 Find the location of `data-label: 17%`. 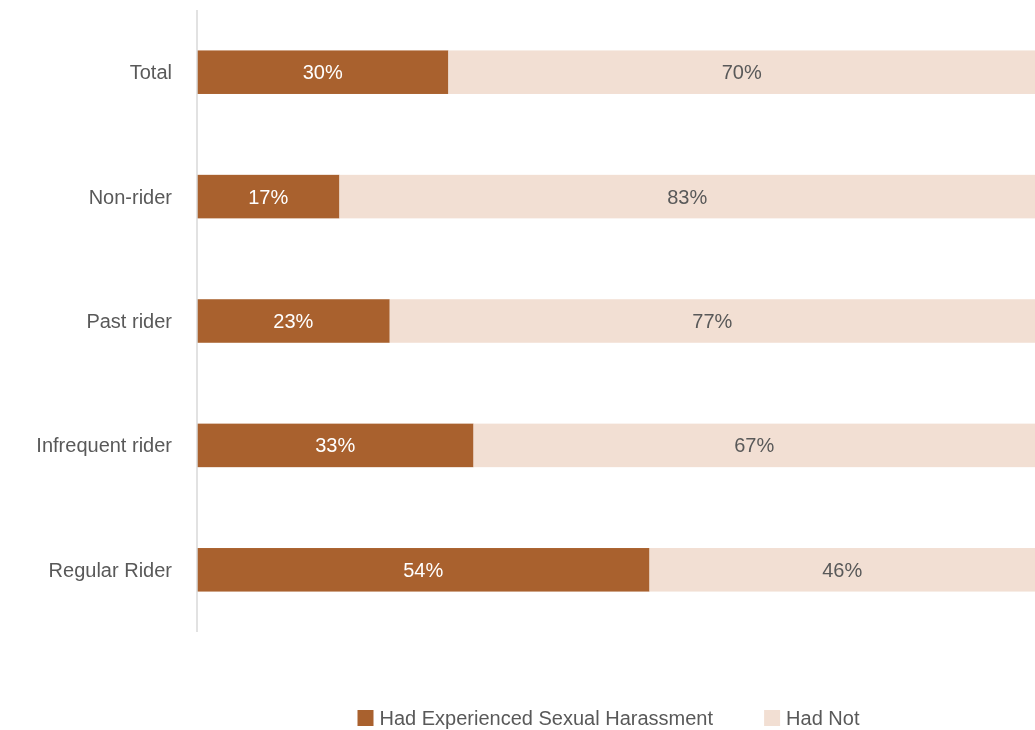

data-label: 17% is located at coordinates (268, 196).